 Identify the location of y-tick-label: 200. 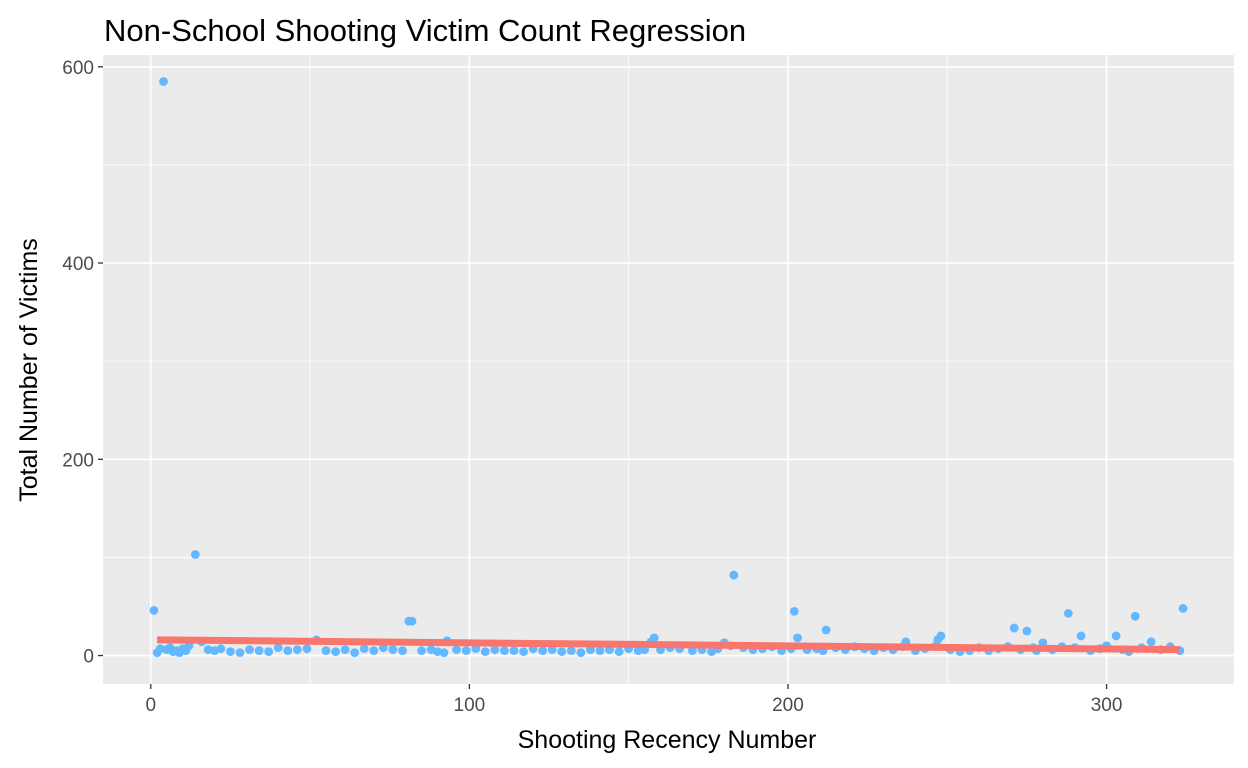
(78, 460).